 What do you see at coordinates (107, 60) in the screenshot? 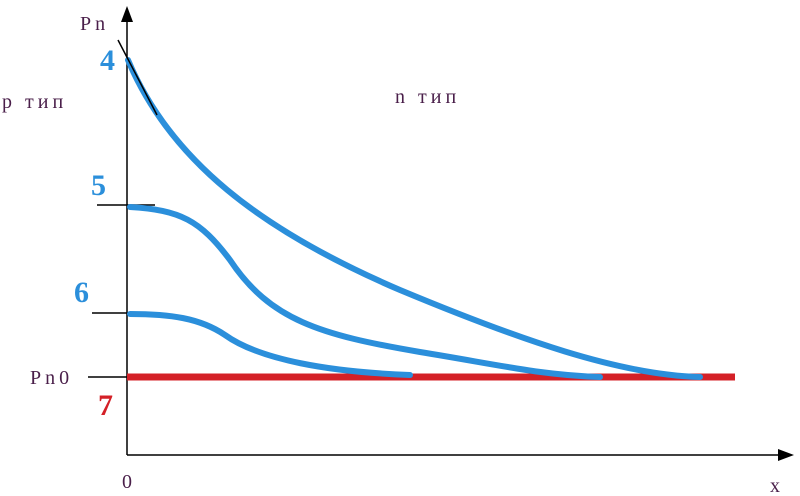
I see `curve-label: 4` at bounding box center [107, 60].